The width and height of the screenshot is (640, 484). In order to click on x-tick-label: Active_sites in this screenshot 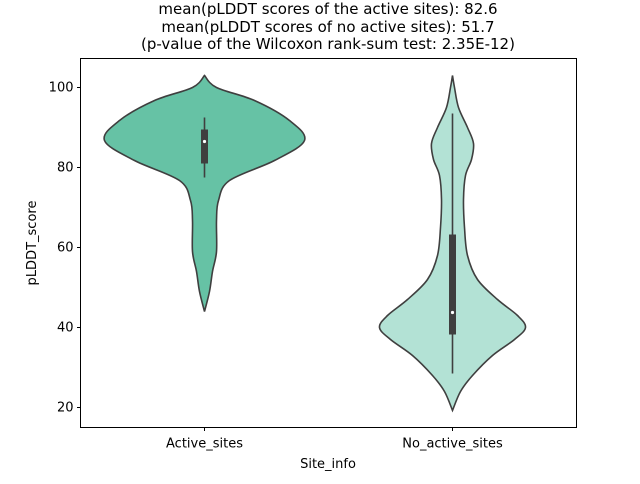, I will do `click(204, 444)`.